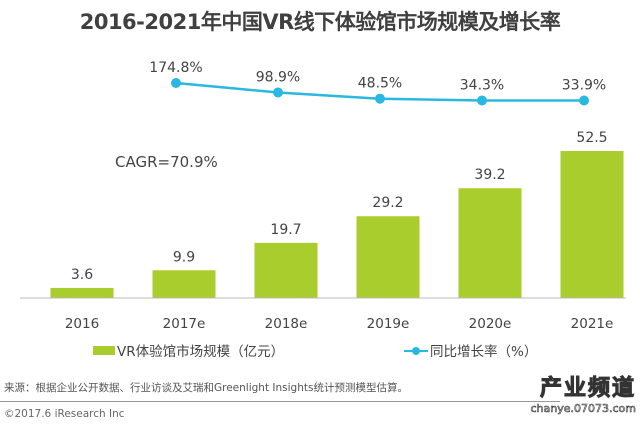  What do you see at coordinates (280, 401) in the screenshot?
I see `footer-divider` at bounding box center [280, 401].